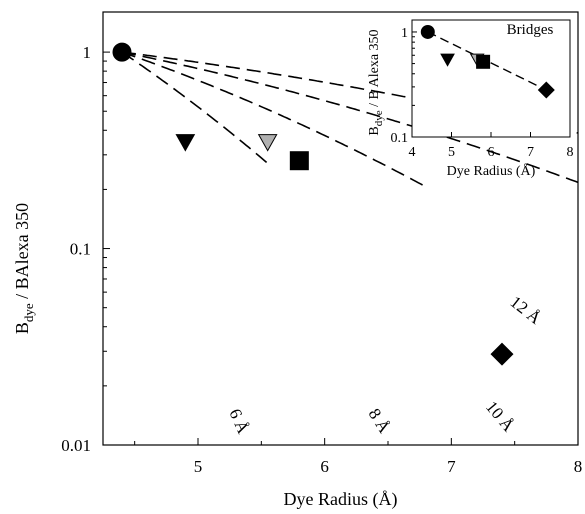 This screenshot has width=585, height=514. I want to click on curve-8A, so click(275, 120).